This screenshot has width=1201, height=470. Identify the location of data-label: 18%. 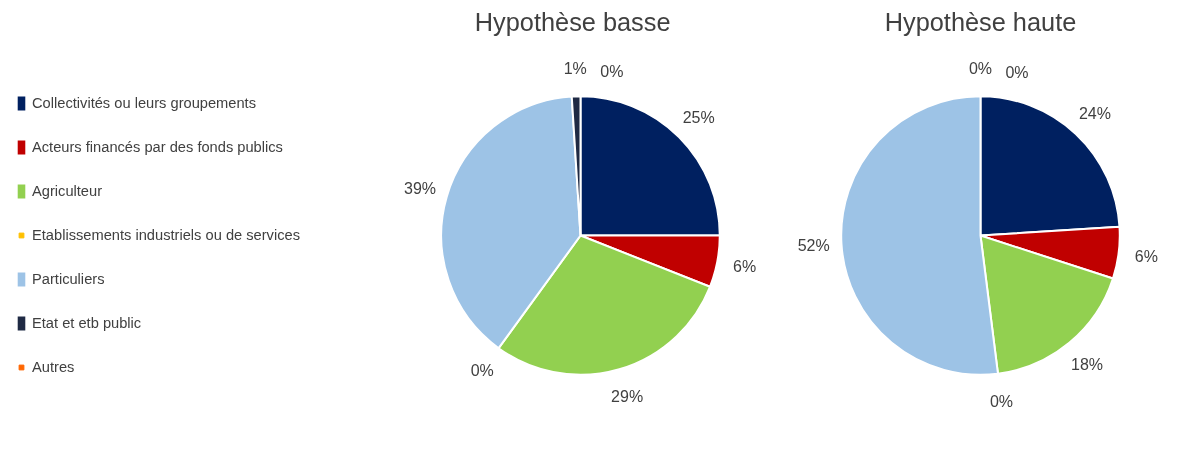
(1087, 364).